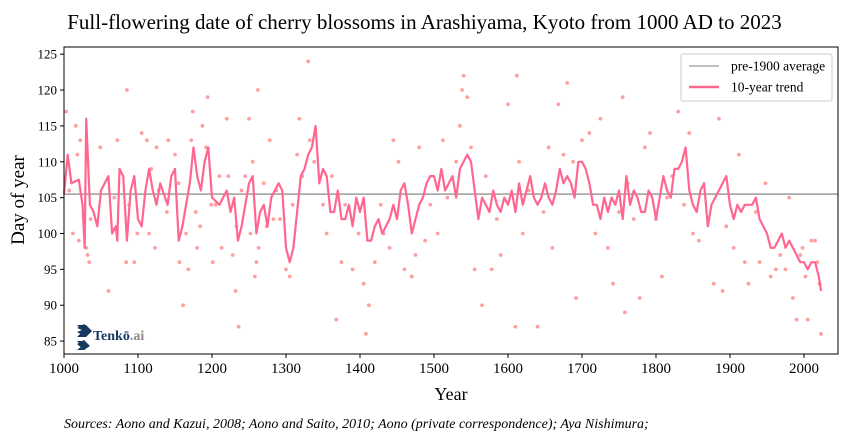 Image resolution: width=849 pixels, height=441 pixels. What do you see at coordinates (110, 337) in the screenshot?
I see `tenko-logo: Tenkō.ai` at bounding box center [110, 337].